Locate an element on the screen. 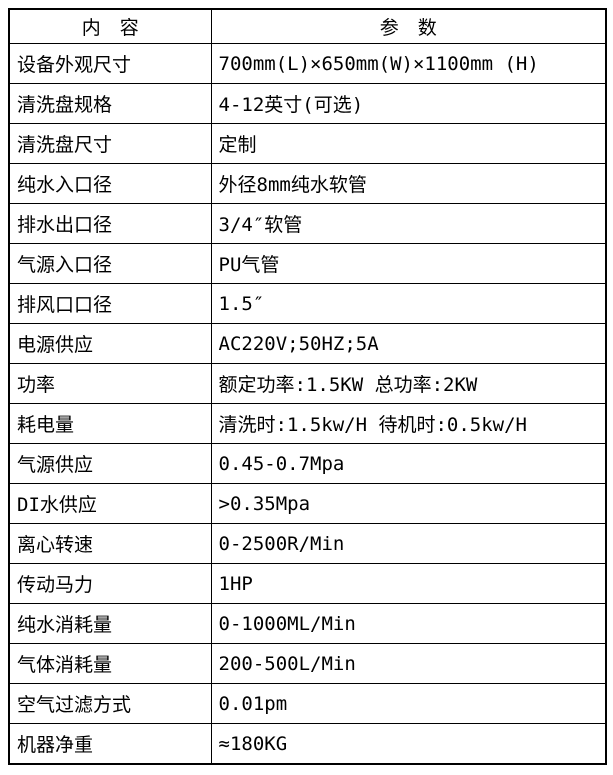 The width and height of the screenshot is (613, 775). header-parameter-column: 参 数 is located at coordinates (408, 26).